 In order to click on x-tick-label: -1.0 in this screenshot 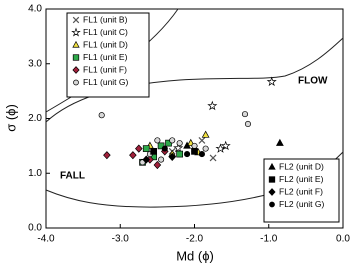, I will do `click(269, 239)`.